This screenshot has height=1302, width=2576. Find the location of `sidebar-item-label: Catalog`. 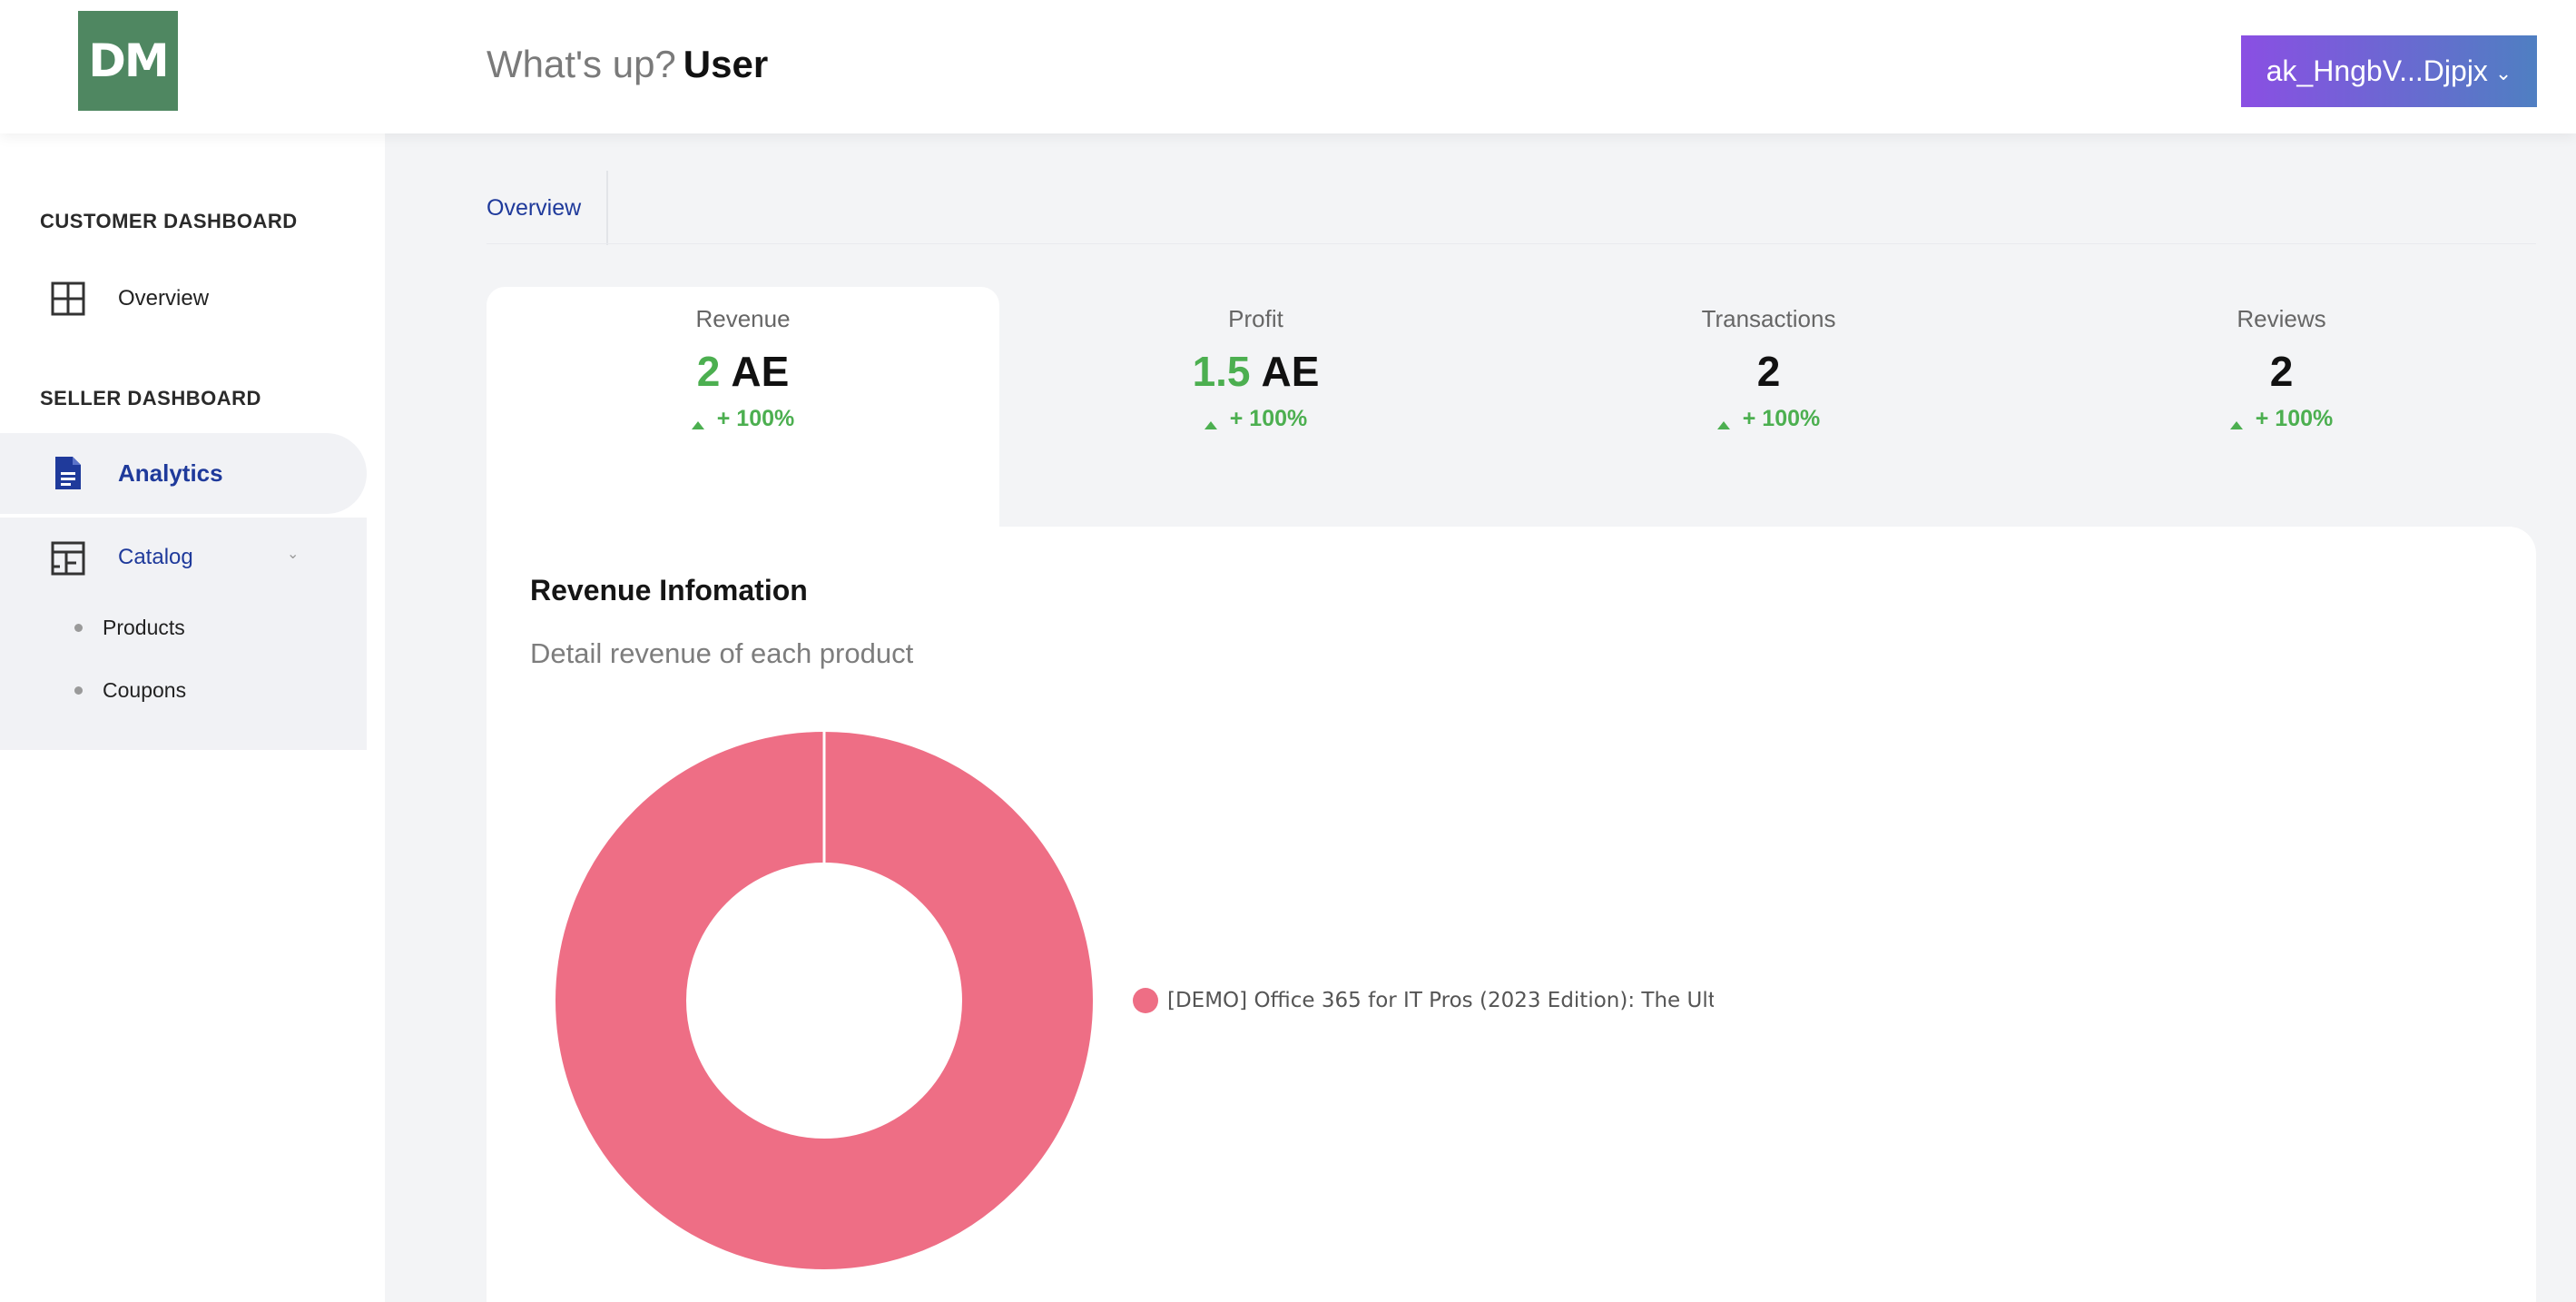

sidebar-item-label: Catalog is located at coordinates (155, 557).